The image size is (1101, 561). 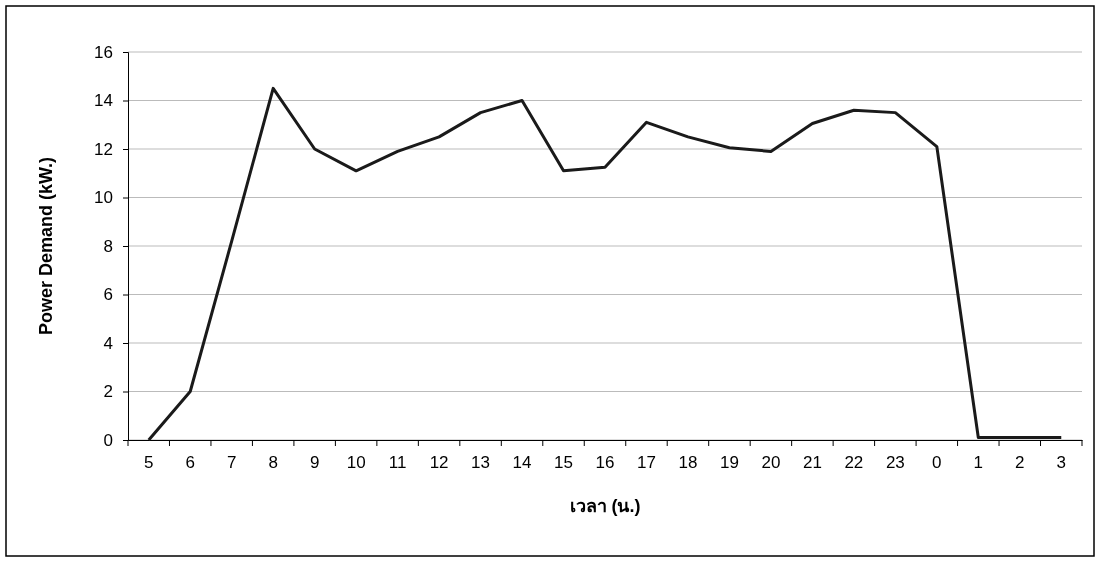 What do you see at coordinates (273, 463) in the screenshot?
I see `x-tick-label: 8` at bounding box center [273, 463].